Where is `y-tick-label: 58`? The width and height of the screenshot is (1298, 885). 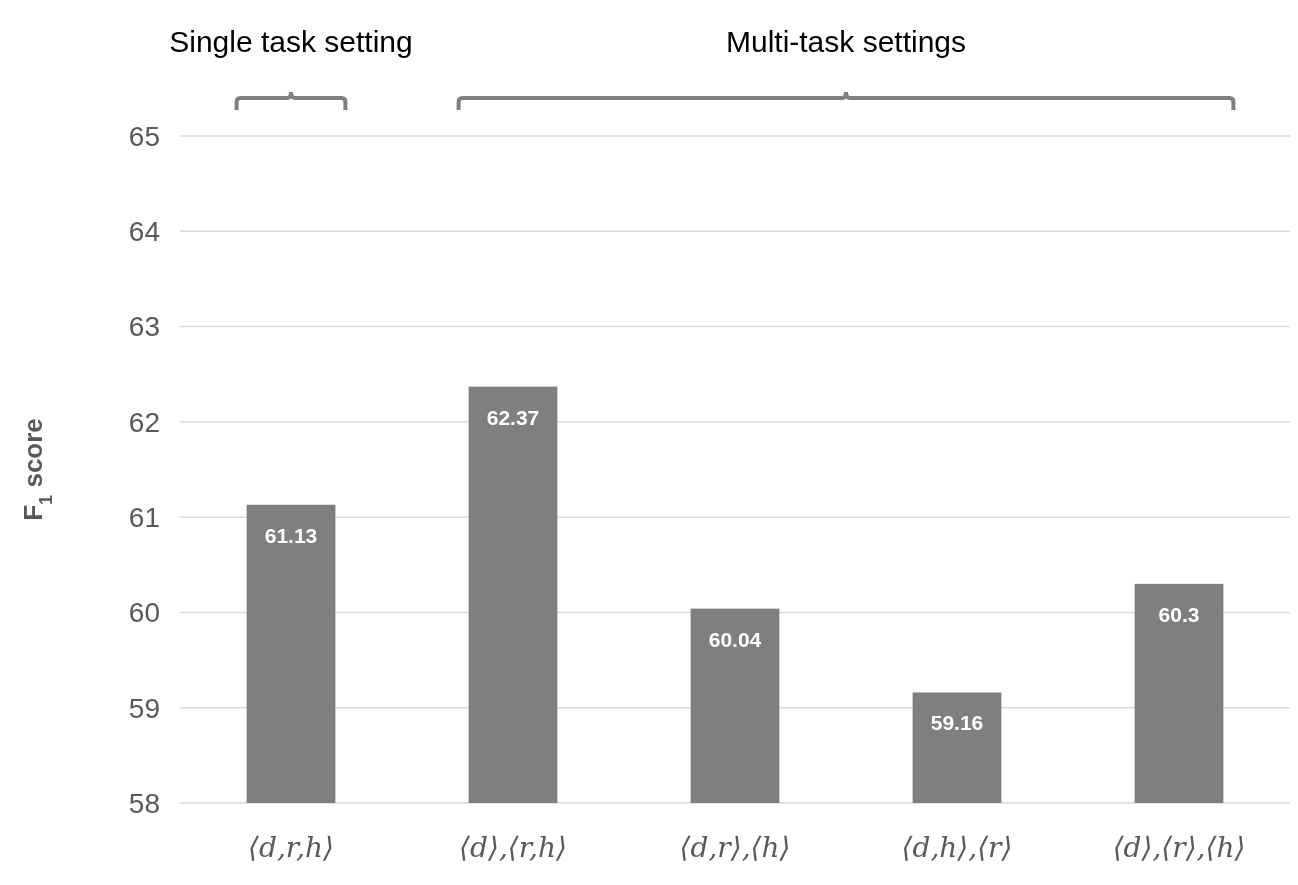 y-tick-label: 58 is located at coordinates (144, 803).